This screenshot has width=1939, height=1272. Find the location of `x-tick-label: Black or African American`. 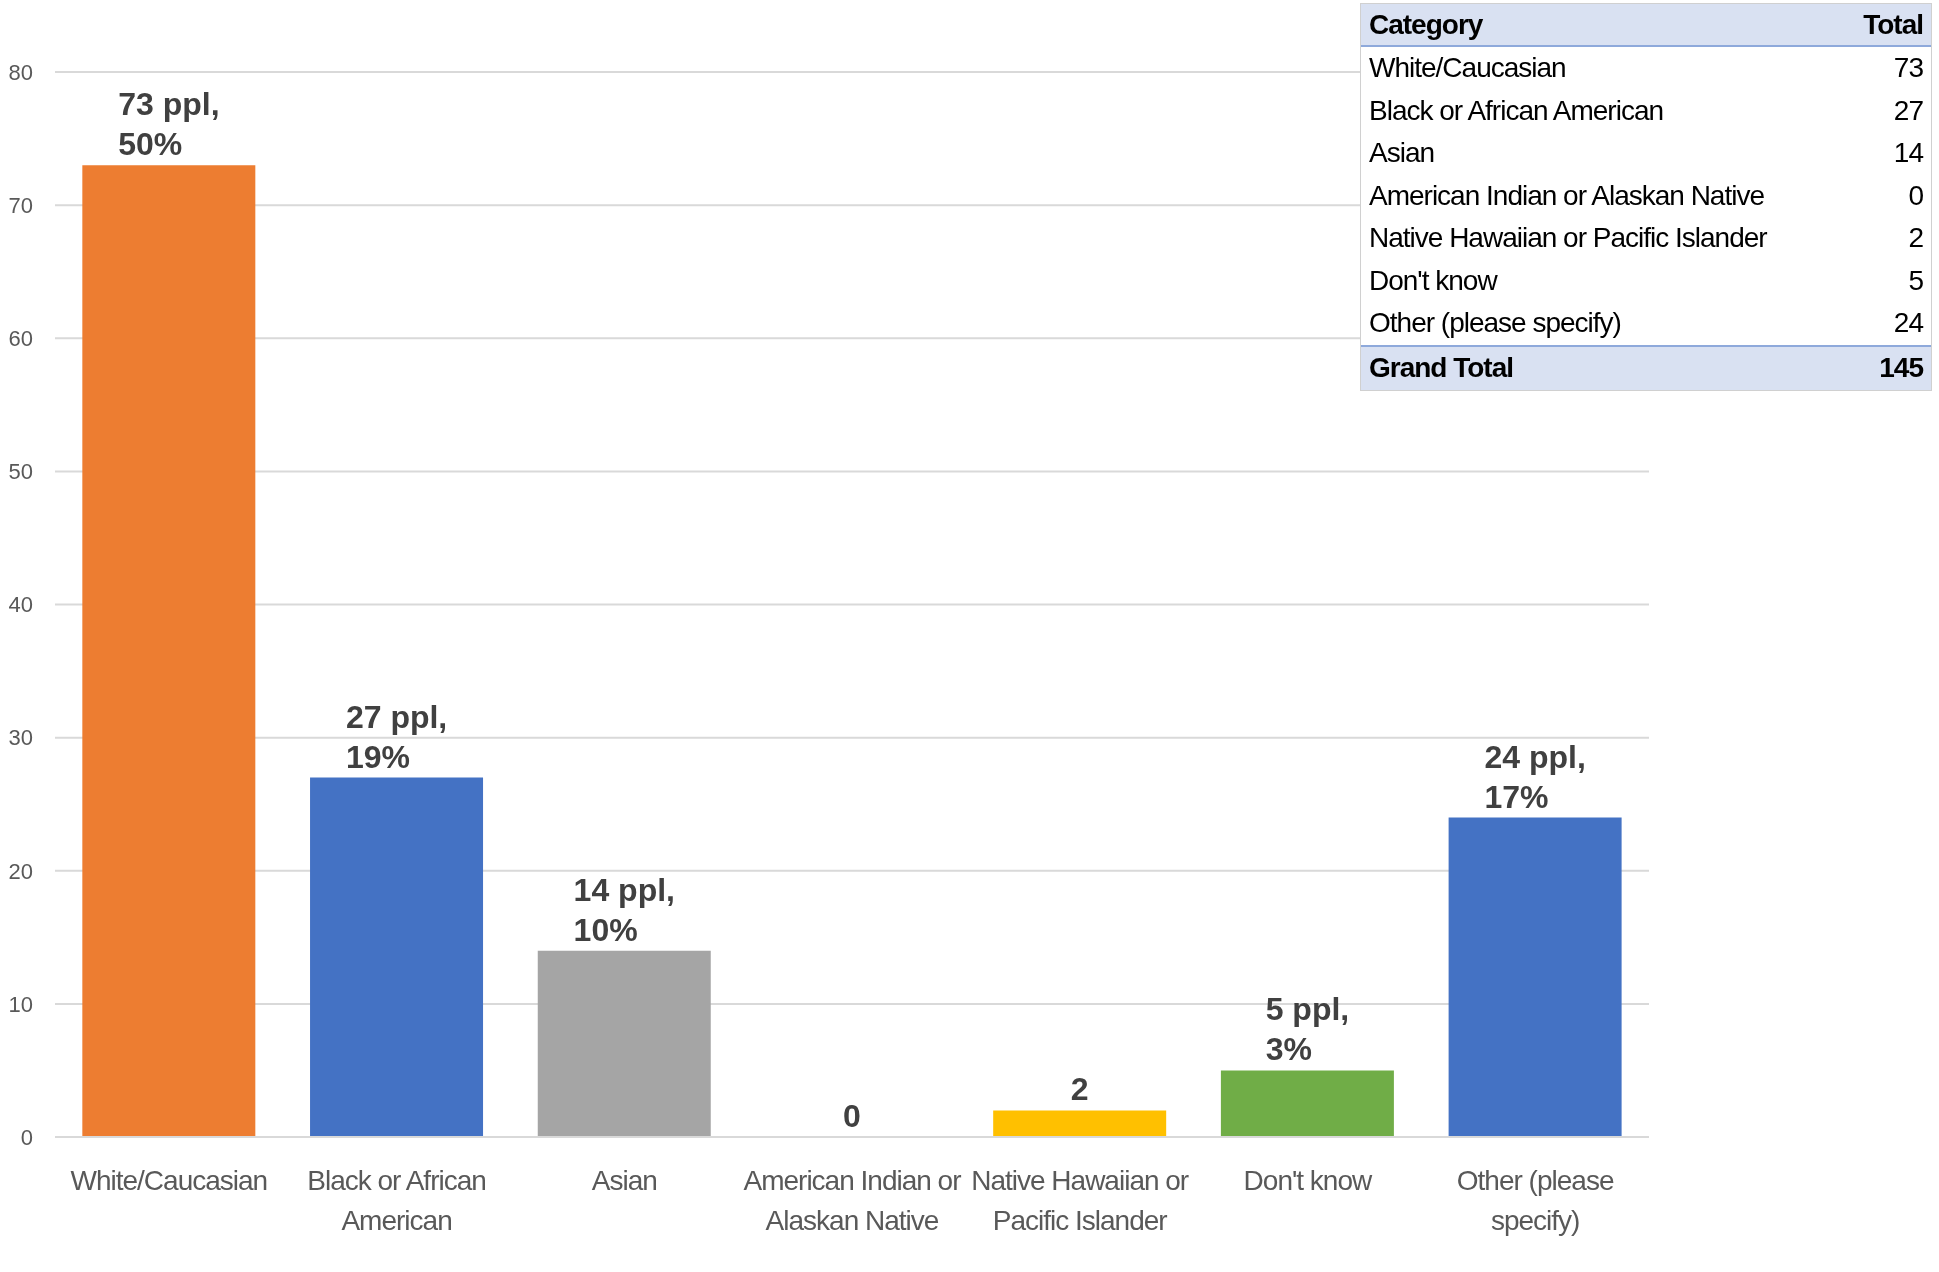

x-tick-label: Black or African American is located at coordinates (396, 1200).